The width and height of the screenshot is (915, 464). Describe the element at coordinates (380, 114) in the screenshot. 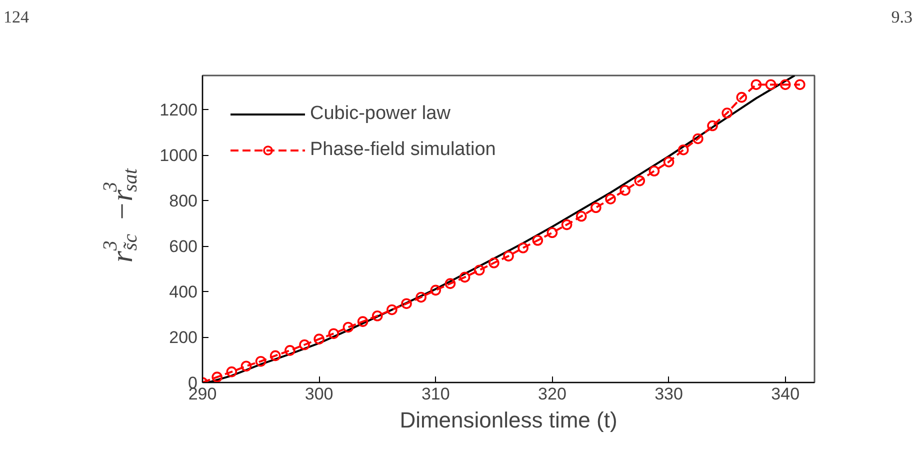

I see `legend-label: Cubic-power law` at that location.